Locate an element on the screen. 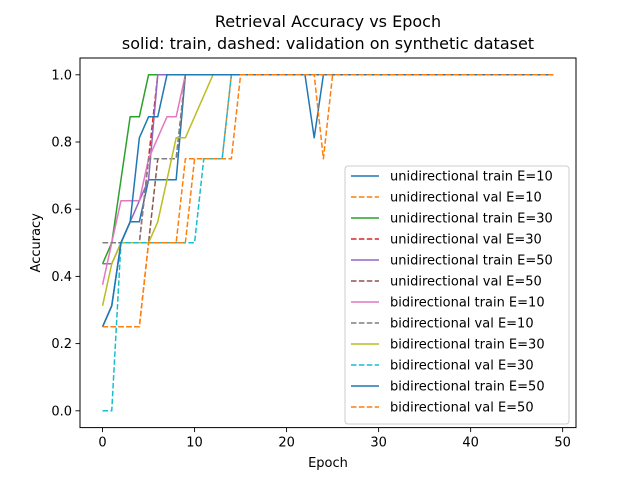 The image size is (640, 480). y-tick-label: 0.6 is located at coordinates (61, 210).